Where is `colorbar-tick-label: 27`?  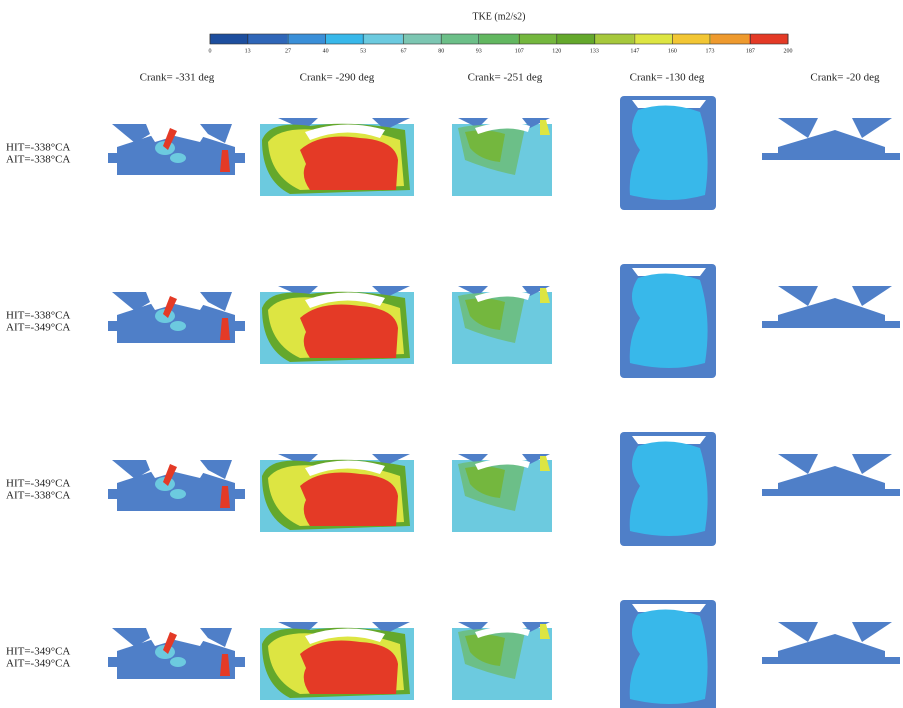 colorbar-tick-label: 27 is located at coordinates (288, 51).